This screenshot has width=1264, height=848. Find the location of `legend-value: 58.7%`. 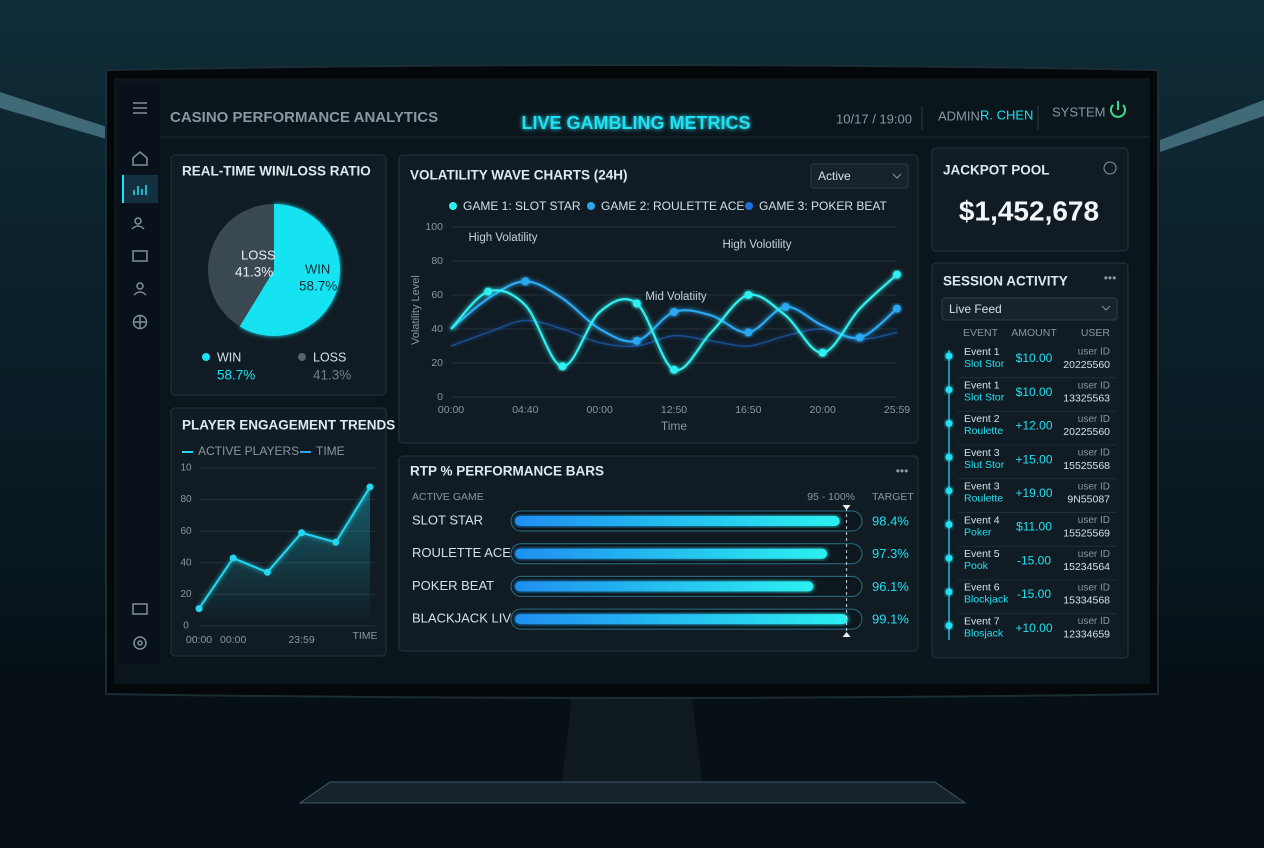

legend-value: 58.7% is located at coordinates (236, 375).